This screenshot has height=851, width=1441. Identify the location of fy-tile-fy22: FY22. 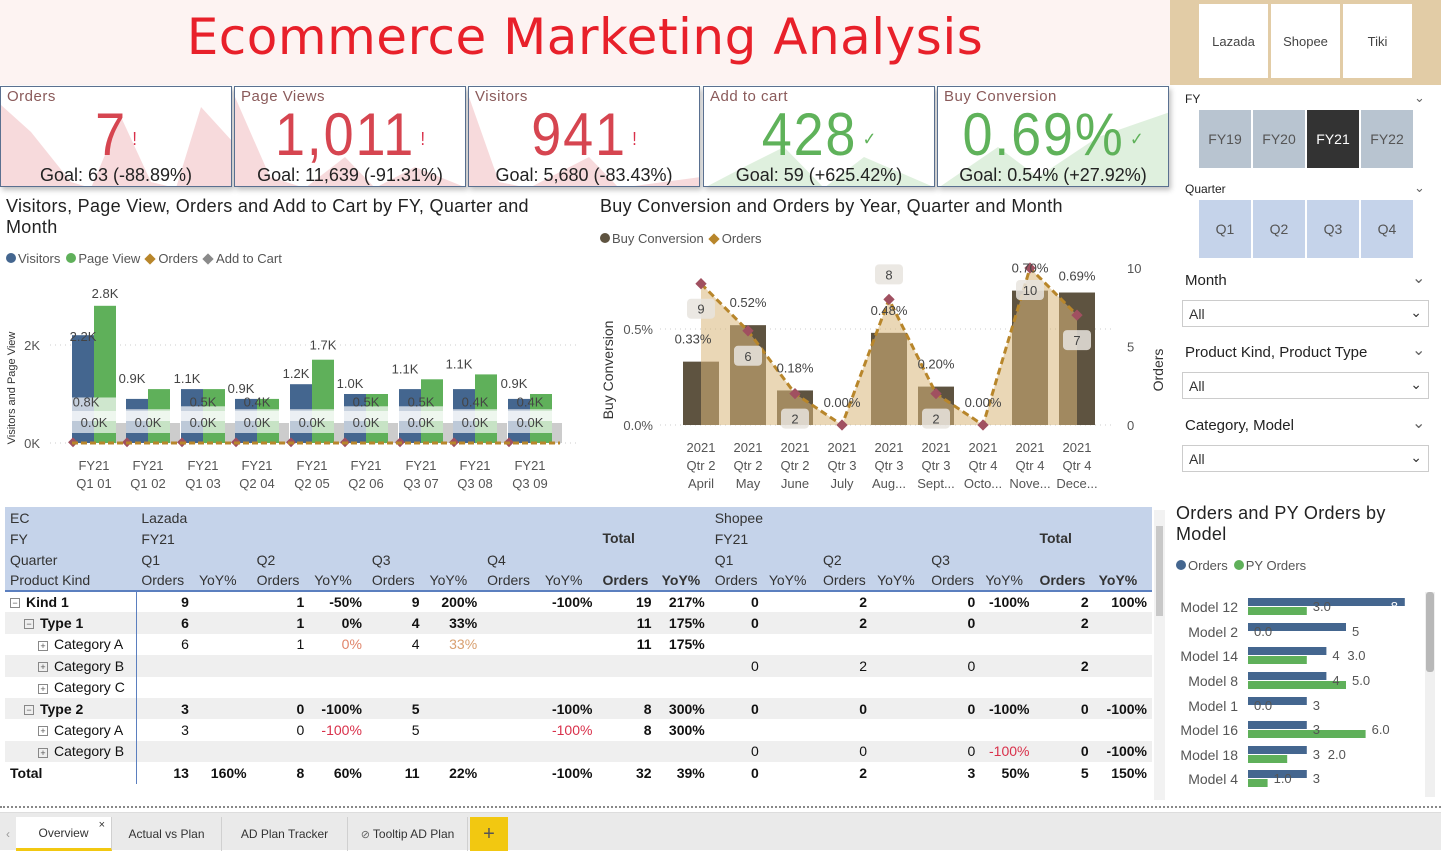
(1387, 139).